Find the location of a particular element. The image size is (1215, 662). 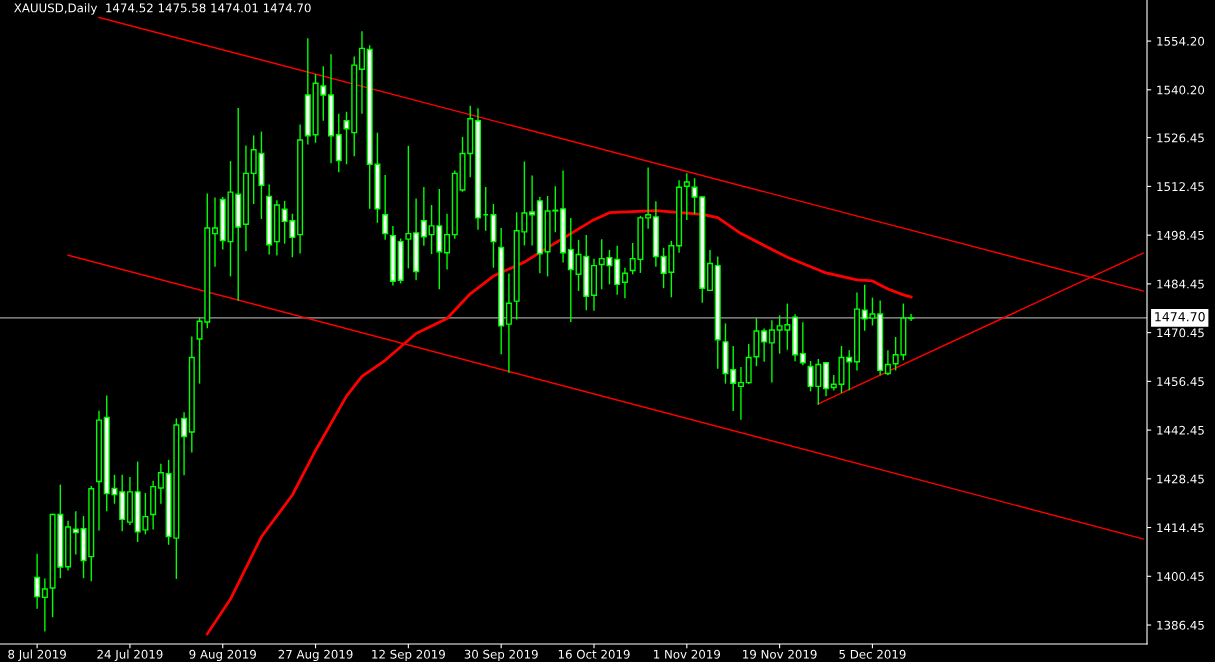

y-tick-label: 1484.45 is located at coordinates (1180, 284).